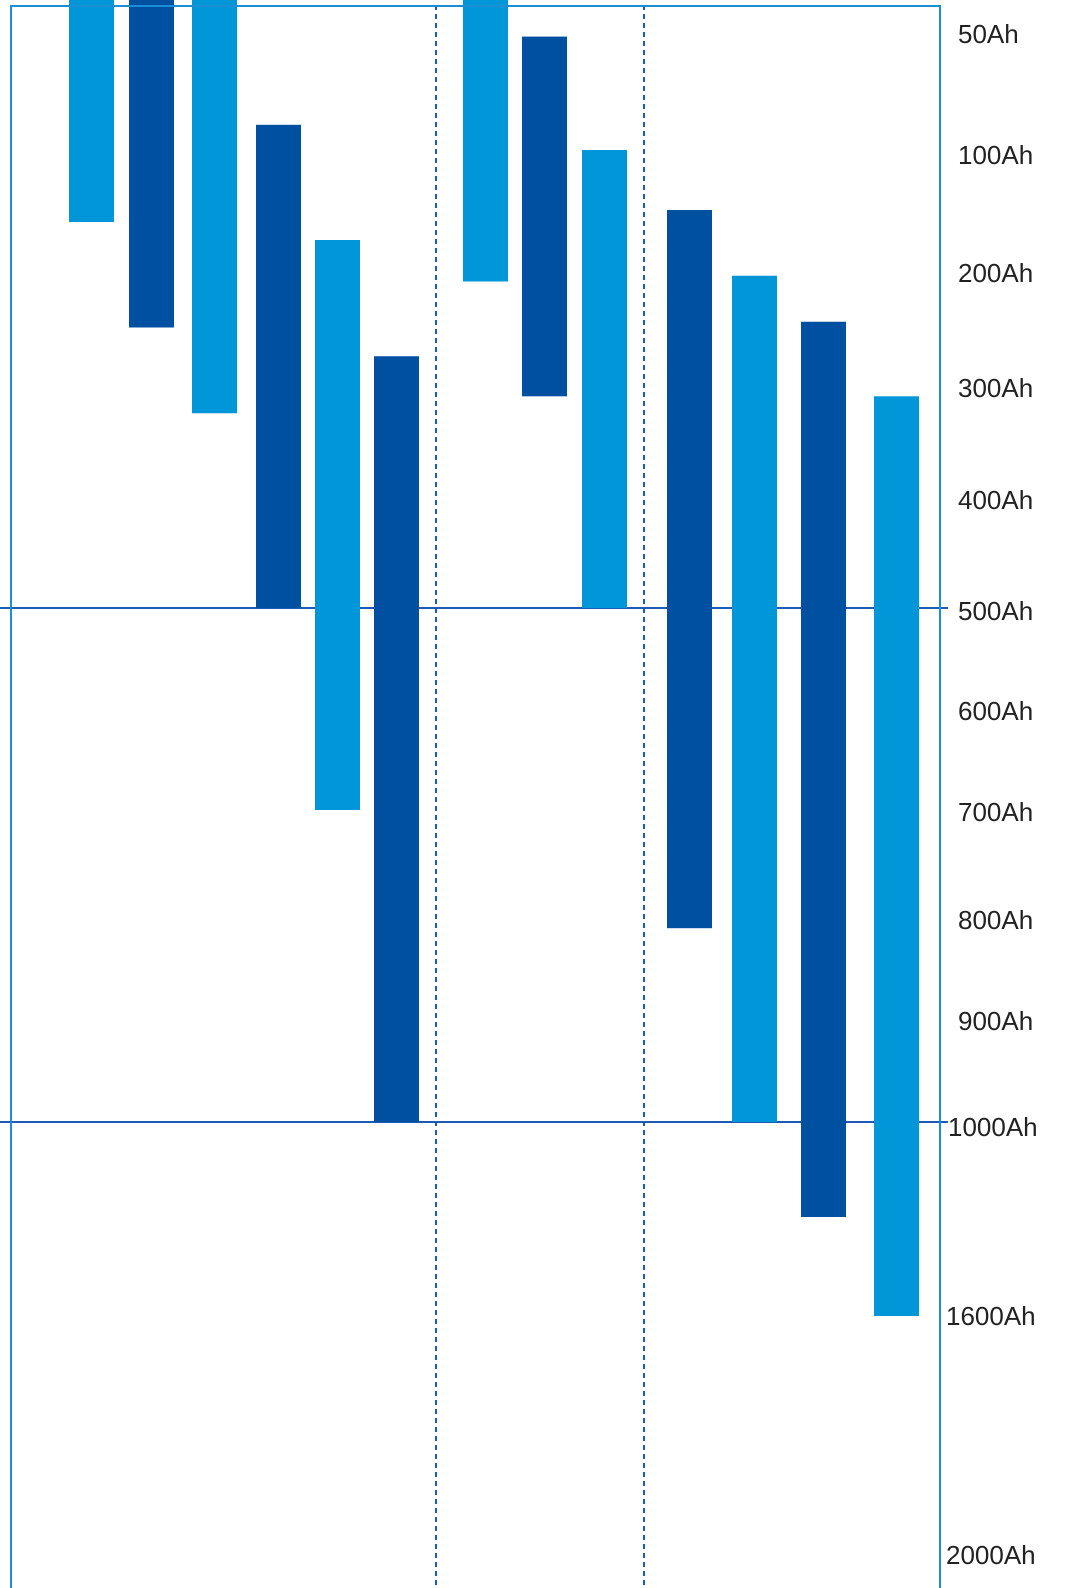 The width and height of the screenshot is (1080, 1588). I want to click on y-tick-label: 2000Ah, so click(991, 1555).